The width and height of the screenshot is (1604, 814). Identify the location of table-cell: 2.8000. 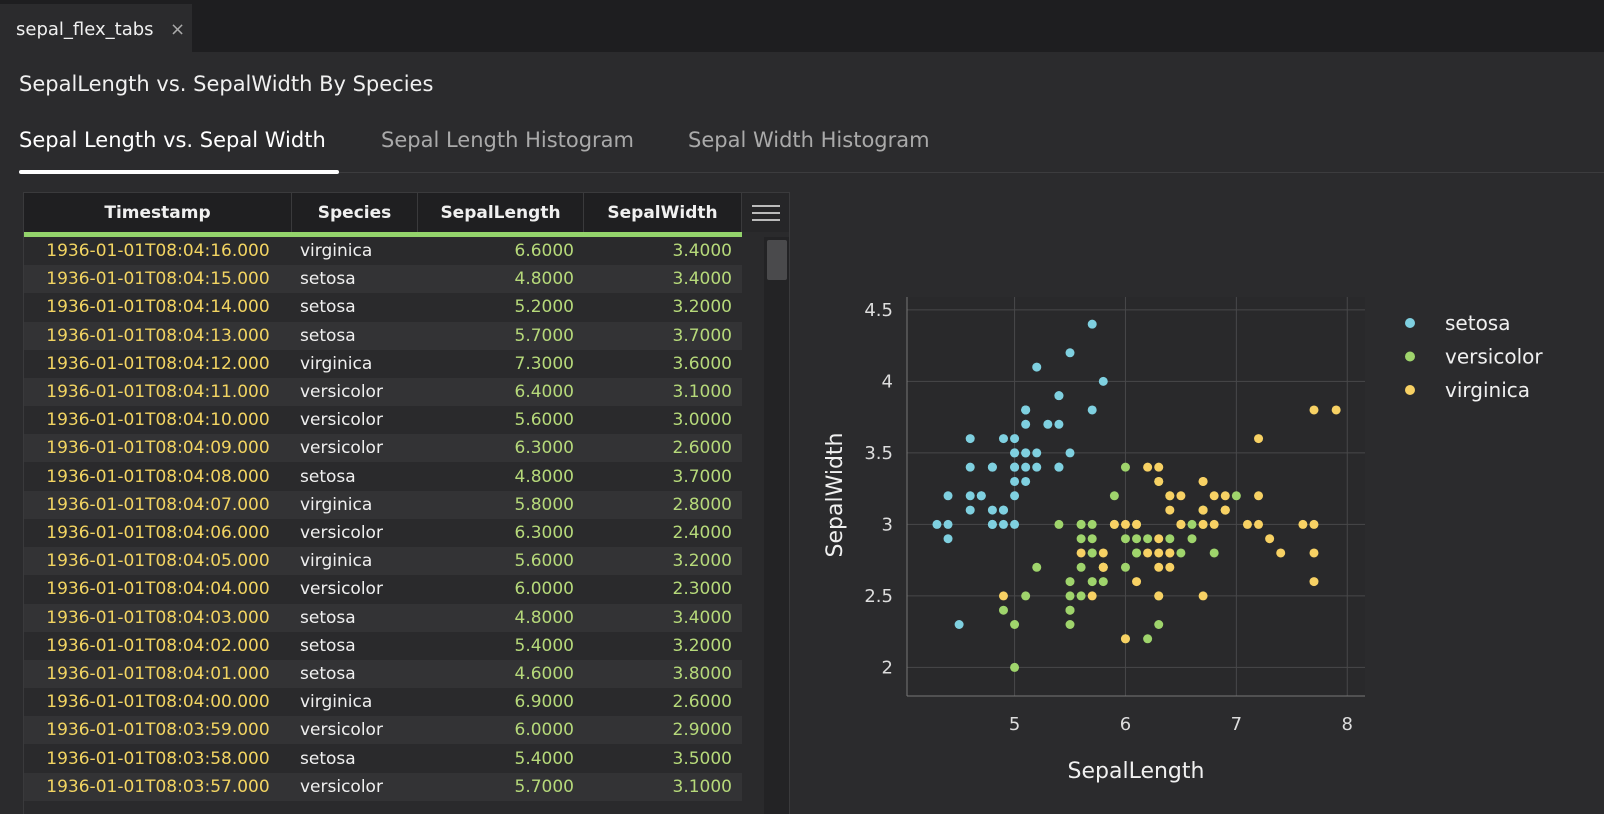
(702, 504).